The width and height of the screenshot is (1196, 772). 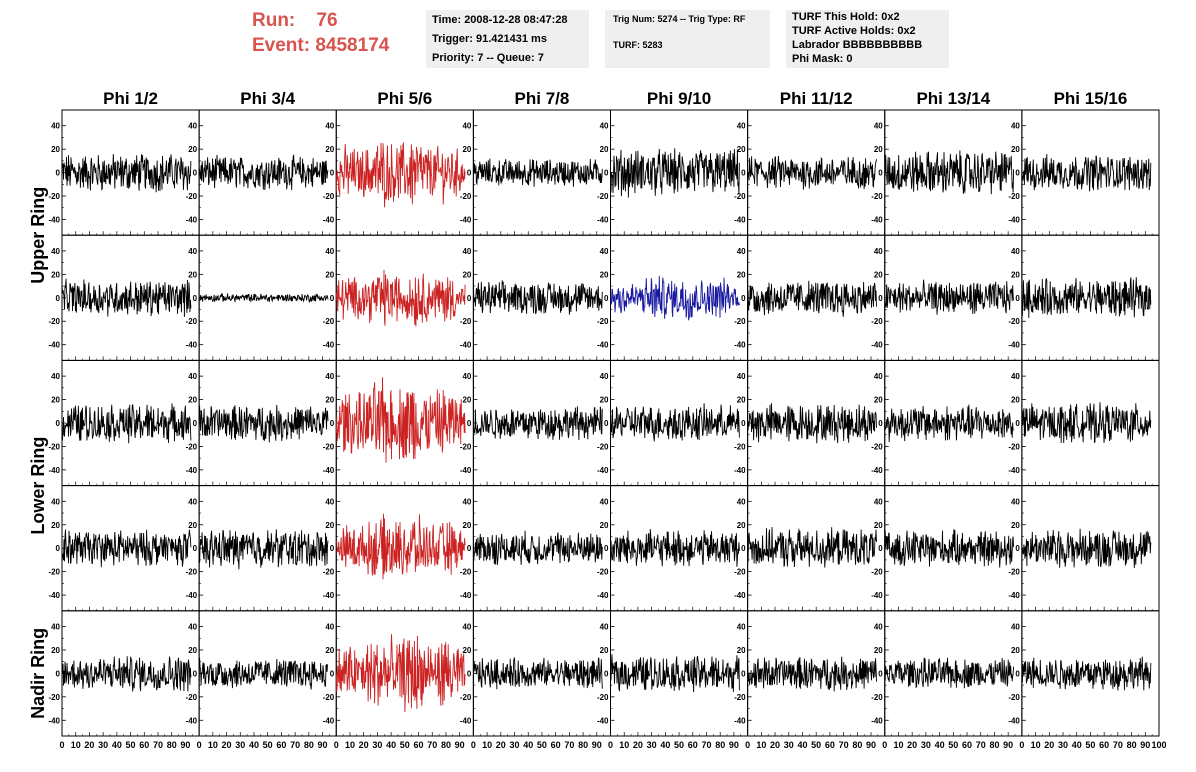 What do you see at coordinates (953, 745) in the screenshot?
I see `x-tick-label: 50` at bounding box center [953, 745].